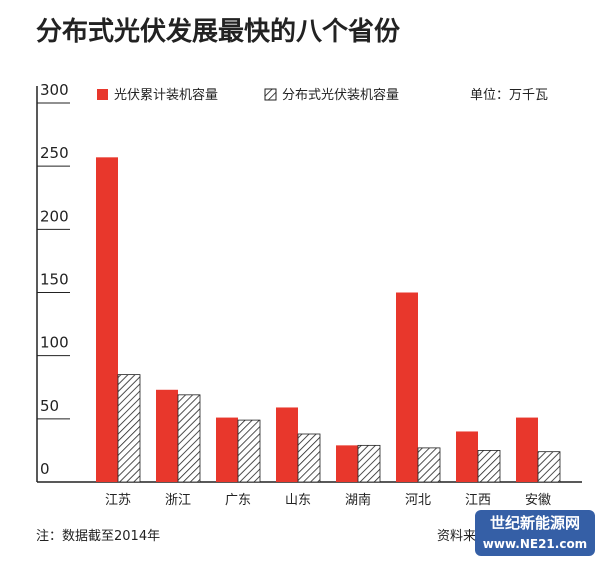  I want to click on y-tick-label: 200, so click(54, 216).